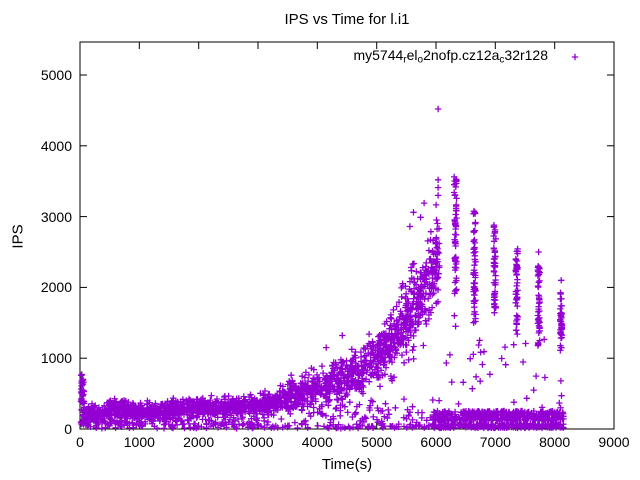 The image size is (640, 480). What do you see at coordinates (614, 442) in the screenshot?
I see `x-tick-label: 9000` at bounding box center [614, 442].